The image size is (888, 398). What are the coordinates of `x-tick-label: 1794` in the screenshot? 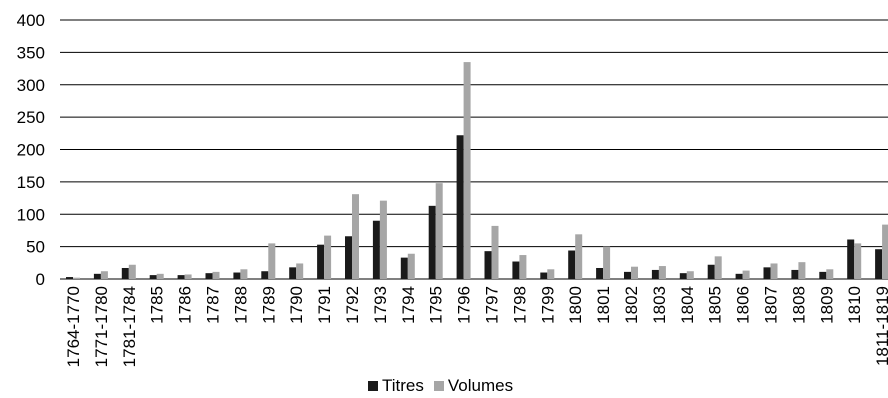 It's located at (408, 305).